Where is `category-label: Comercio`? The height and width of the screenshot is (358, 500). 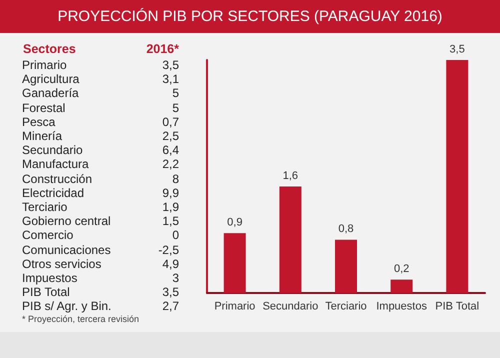 category-label: Comercio is located at coordinates (48, 235).